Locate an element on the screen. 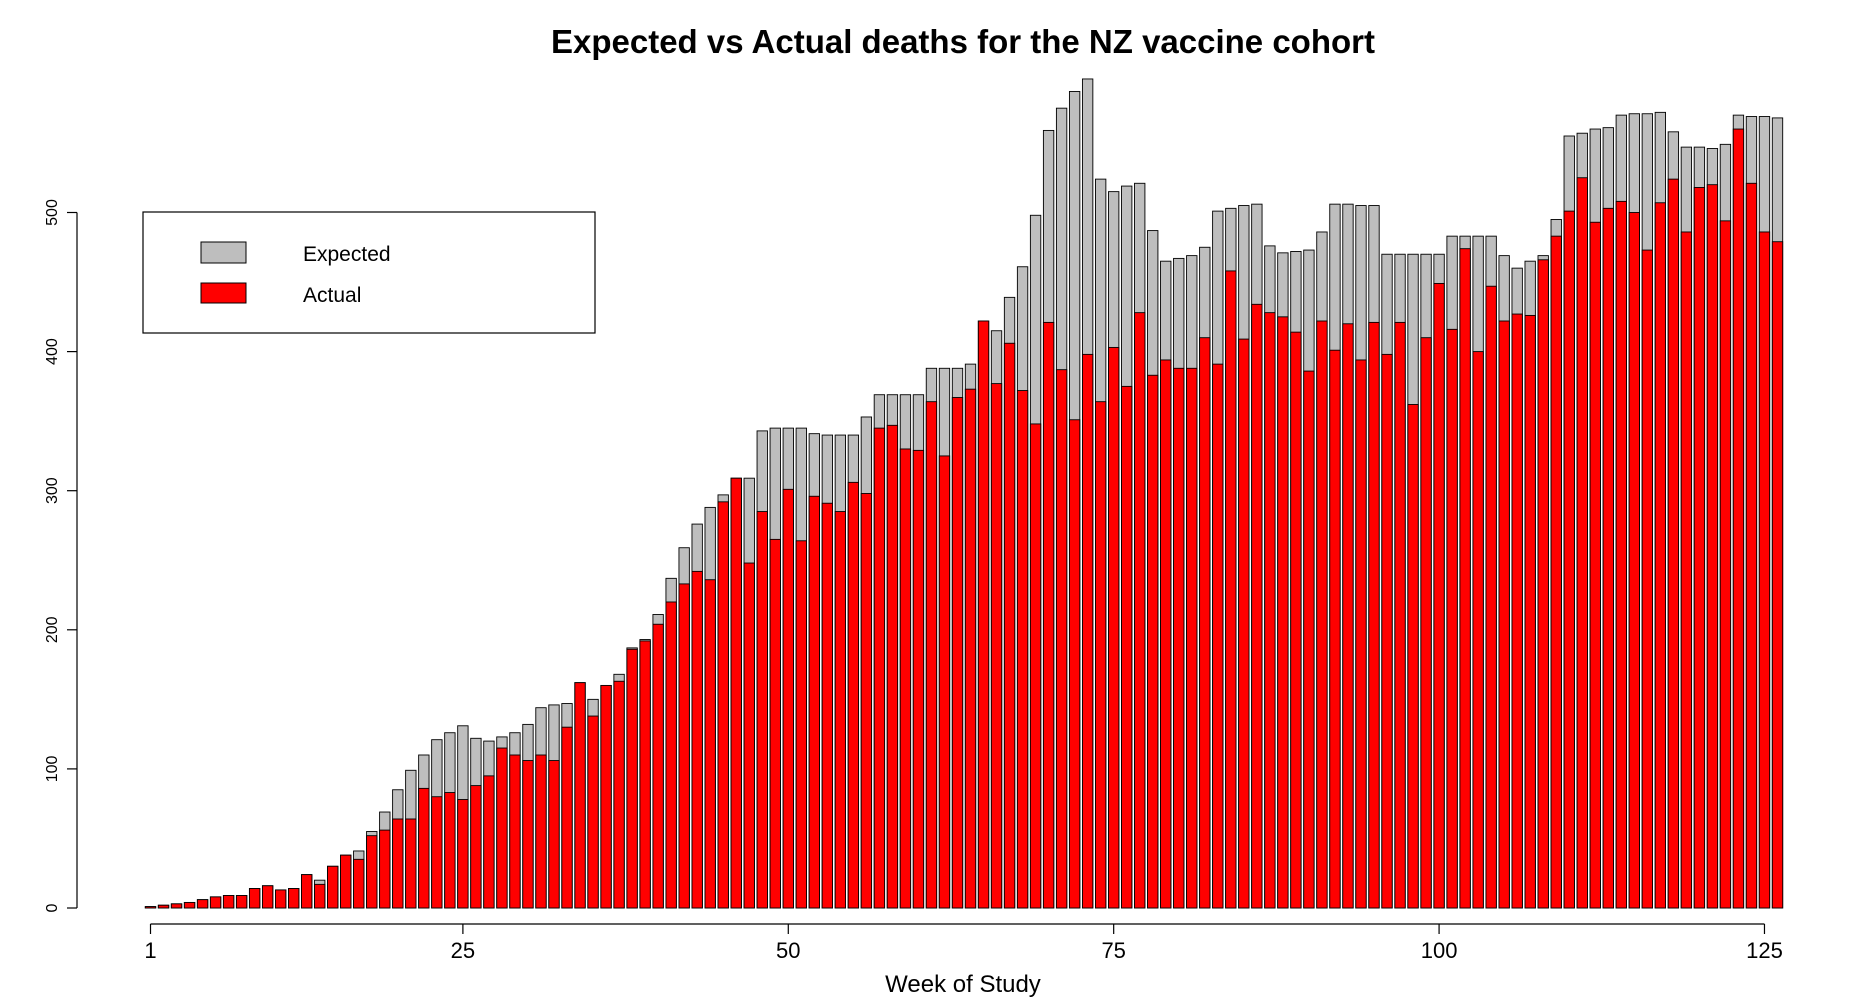  y-axis: 0 100 200 300 400 500 is located at coordinates (61, 555).